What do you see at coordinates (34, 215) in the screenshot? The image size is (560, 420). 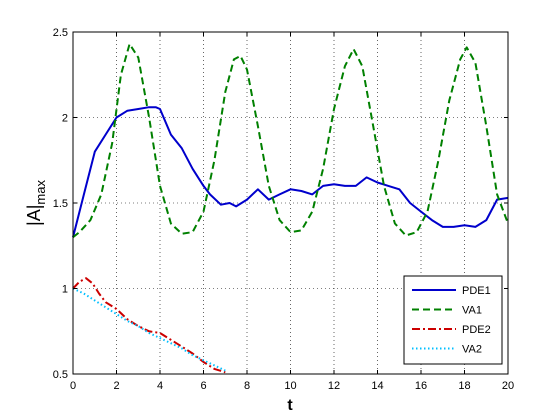 I see `y-axis-label-main: |A|` at bounding box center [34, 215].